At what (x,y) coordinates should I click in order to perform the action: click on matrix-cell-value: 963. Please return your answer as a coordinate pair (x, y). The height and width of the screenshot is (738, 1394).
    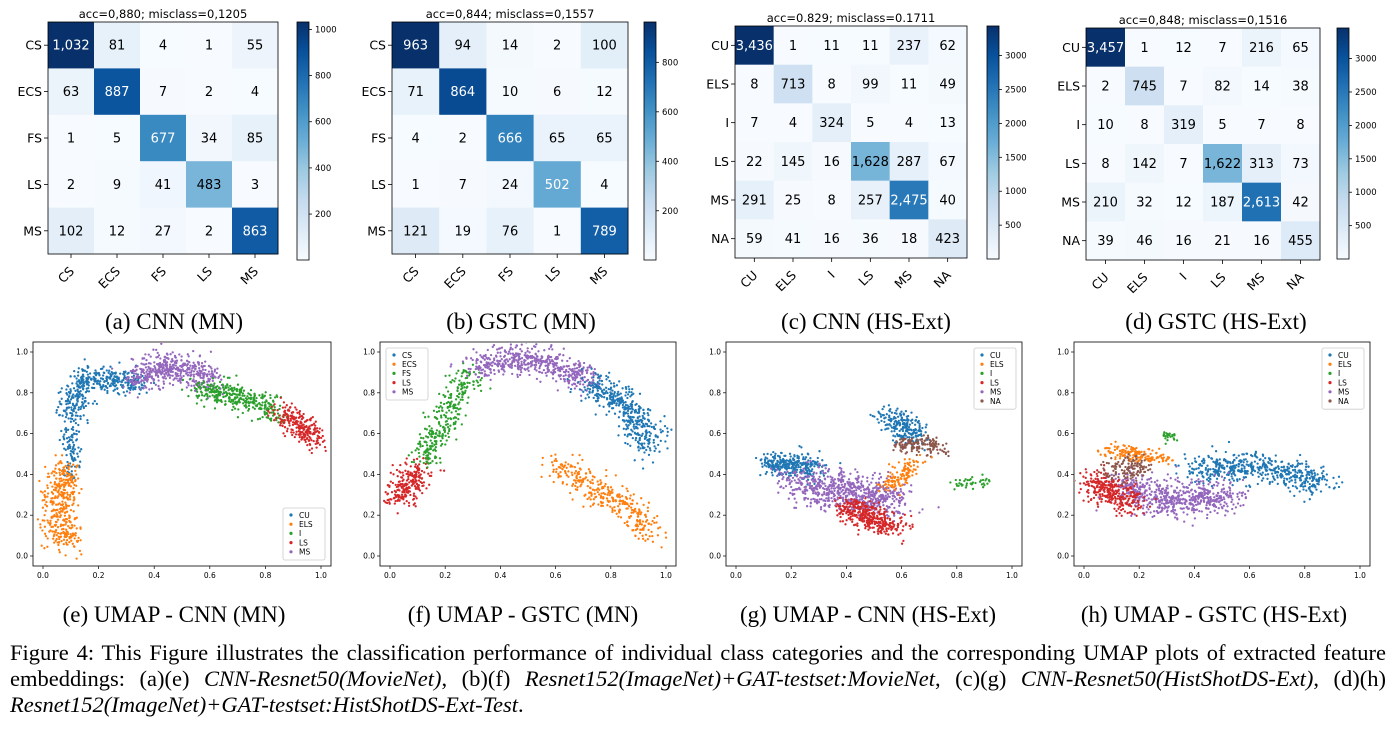
    Looking at the image, I should click on (415, 46).